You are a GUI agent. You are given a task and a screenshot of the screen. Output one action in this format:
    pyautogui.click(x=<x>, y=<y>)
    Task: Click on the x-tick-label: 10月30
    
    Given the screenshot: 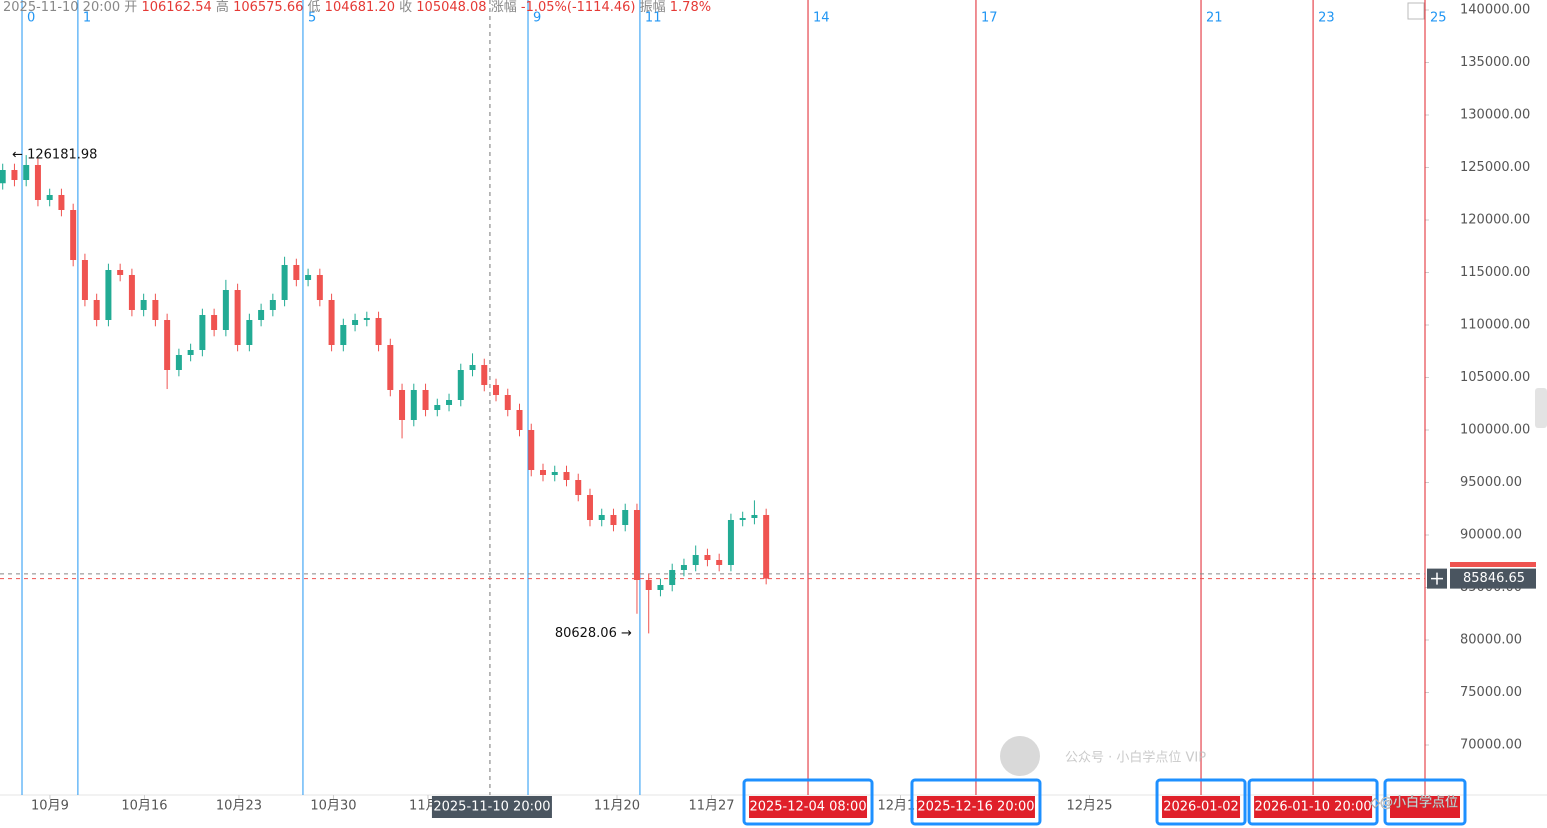 What is the action you would take?
    pyautogui.click(x=333, y=806)
    